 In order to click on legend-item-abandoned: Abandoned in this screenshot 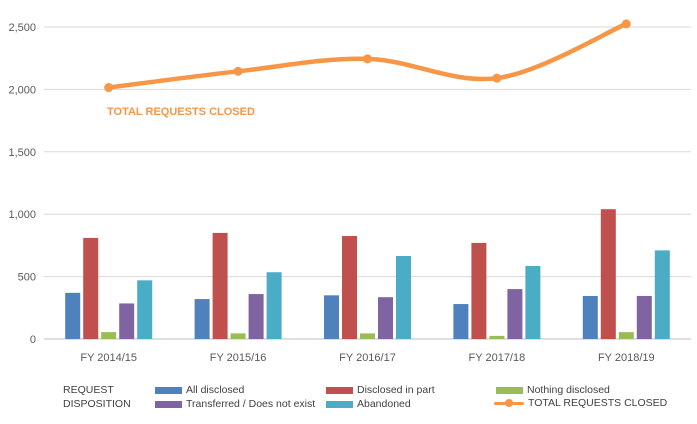, I will do `click(368, 404)`.